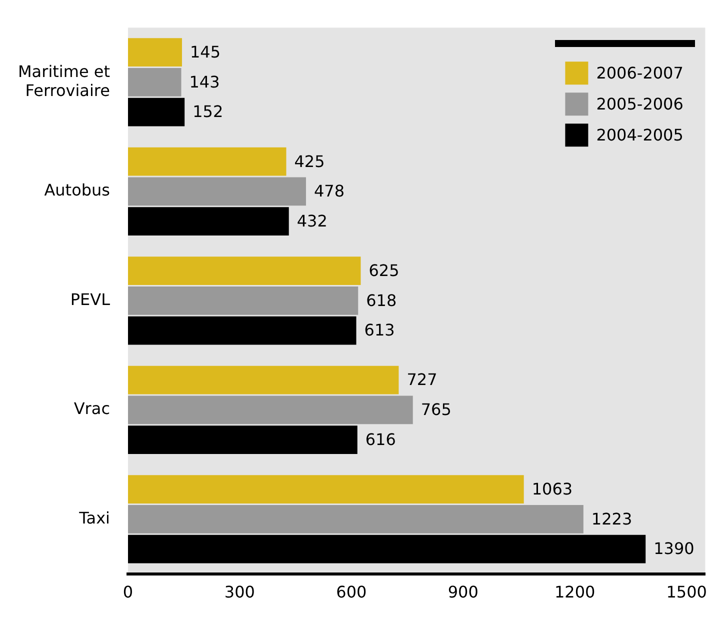  Describe the element at coordinates (463, 592) in the screenshot. I see `x-tick-label: 900` at that location.